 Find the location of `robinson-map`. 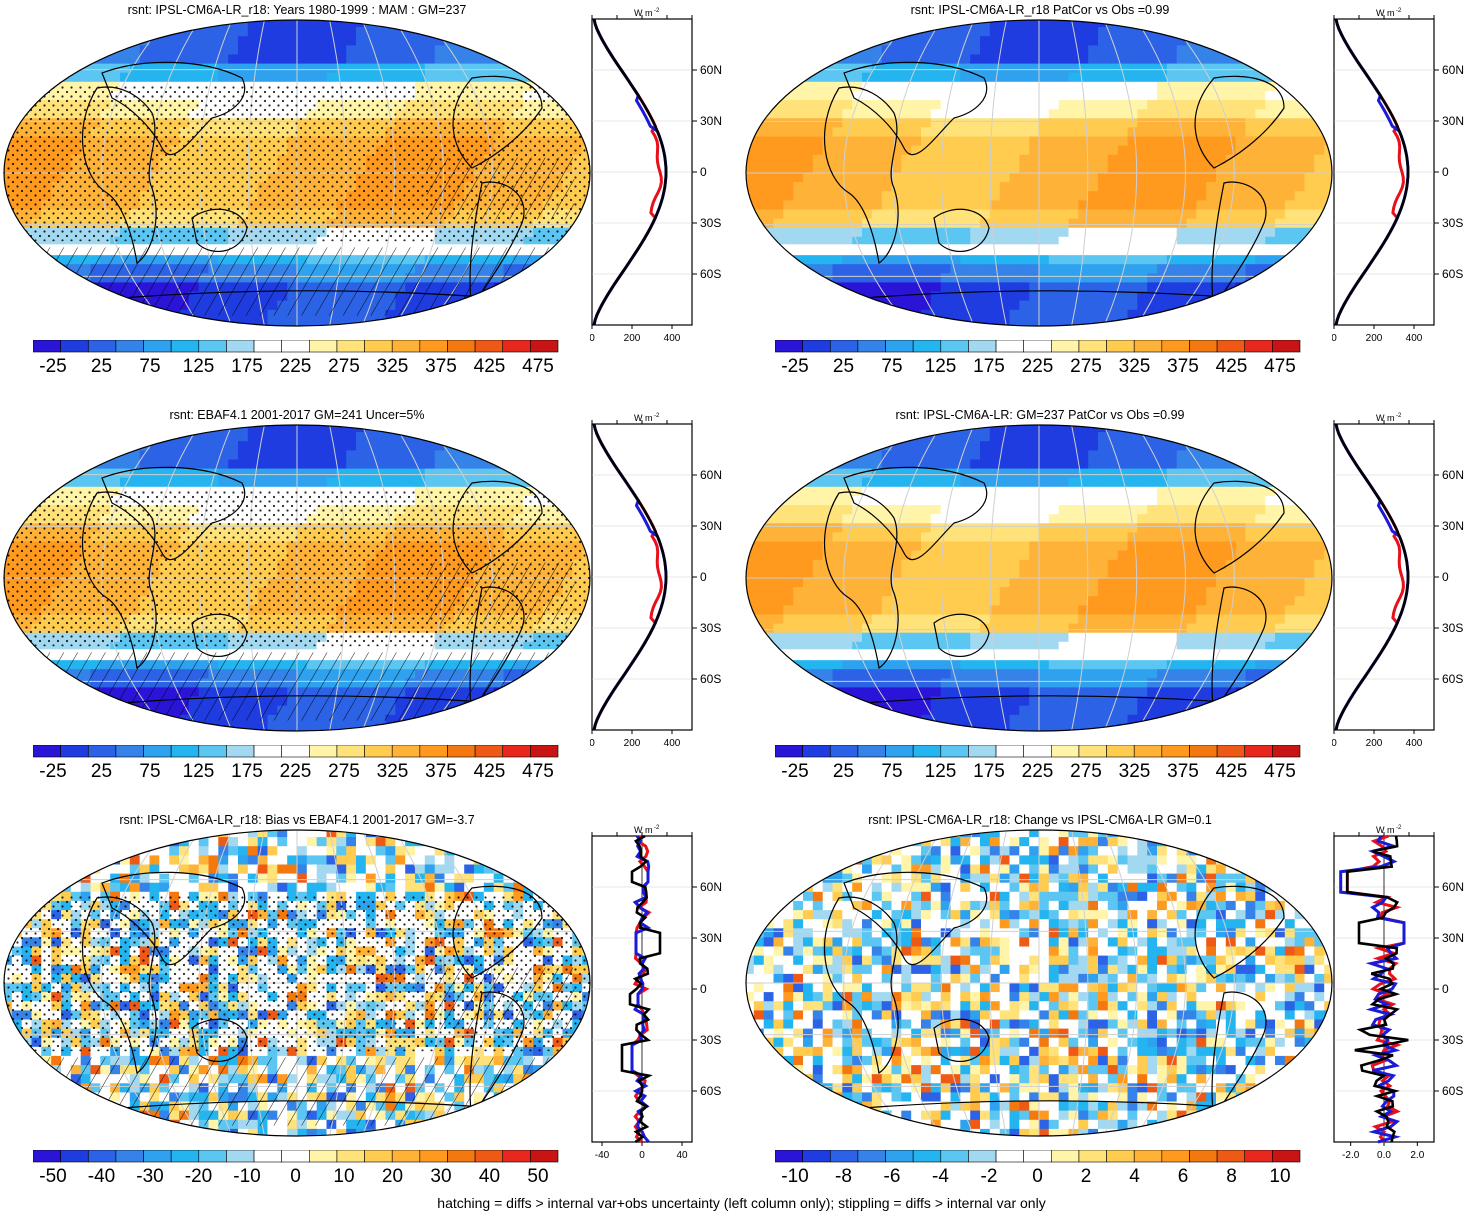

robinson-map is located at coordinates (297, 578).